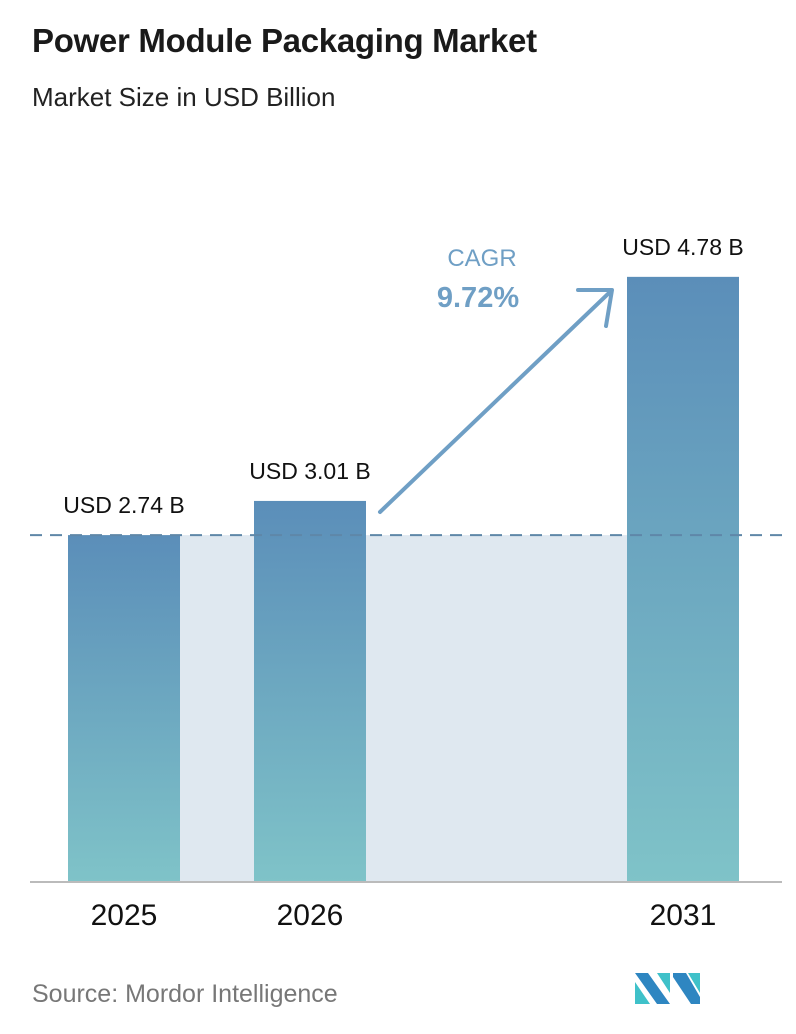 The height and width of the screenshot is (1034, 796). Describe the element at coordinates (478, 298) in the screenshot. I see `cagr-value: 9.72%` at that location.